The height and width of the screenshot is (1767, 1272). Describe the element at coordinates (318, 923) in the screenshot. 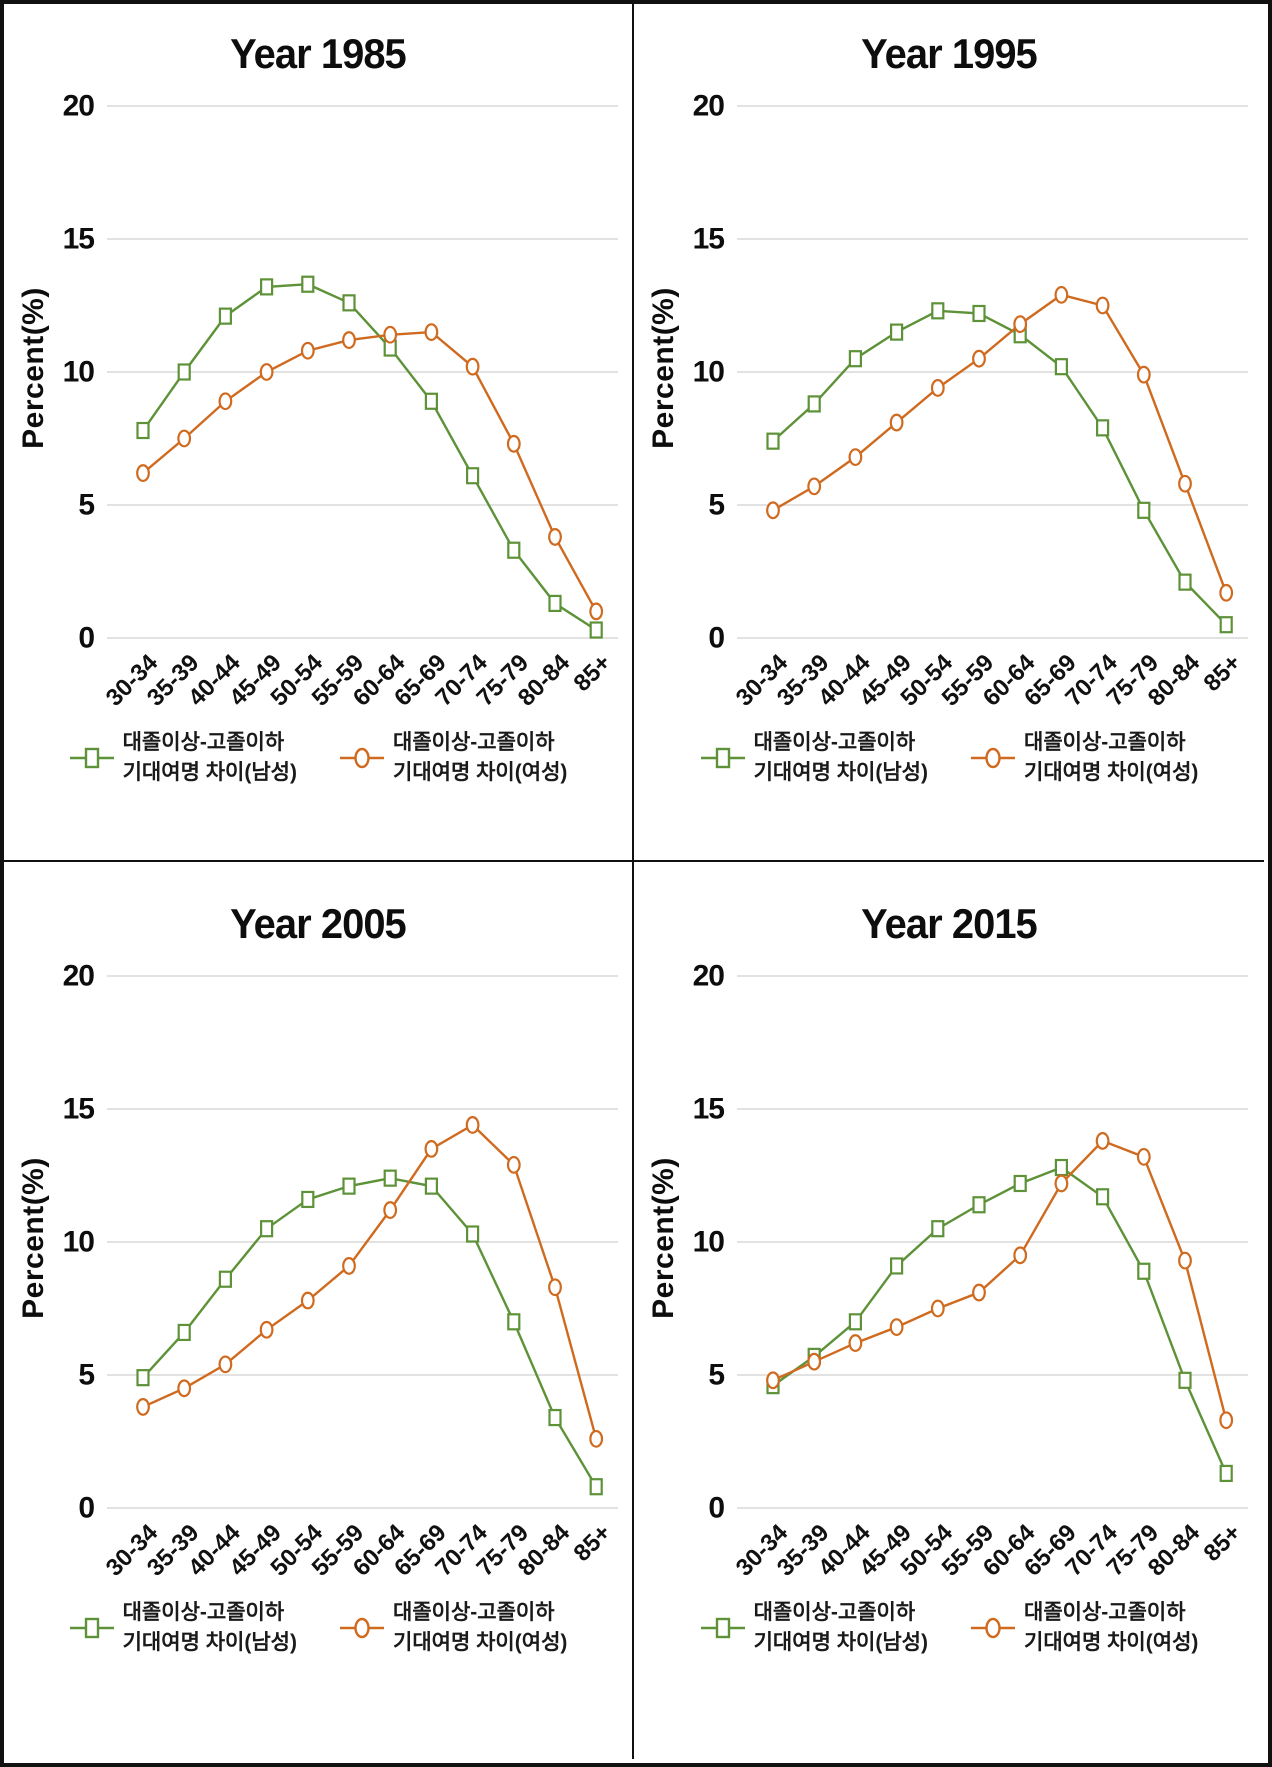

I see `chart-title: Year 2005` at that location.